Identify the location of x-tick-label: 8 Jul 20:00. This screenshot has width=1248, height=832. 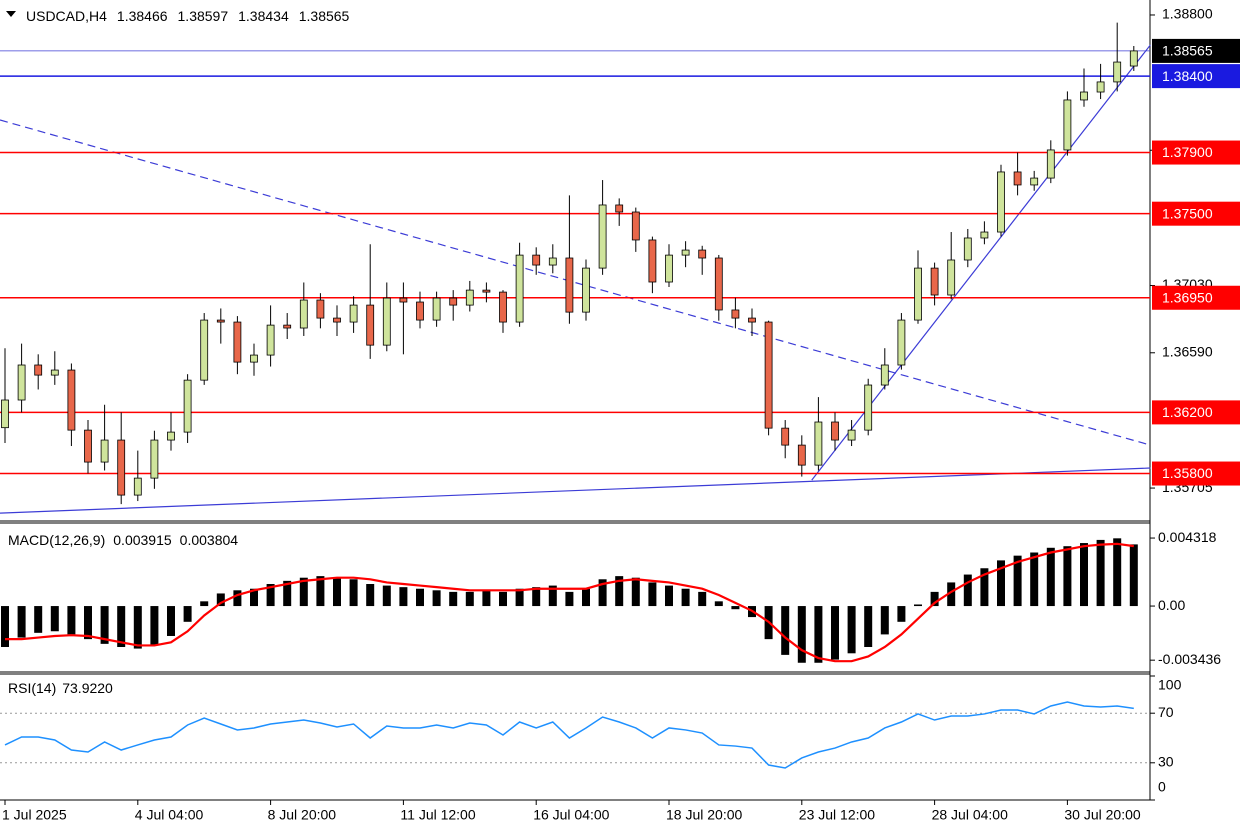
(302, 815).